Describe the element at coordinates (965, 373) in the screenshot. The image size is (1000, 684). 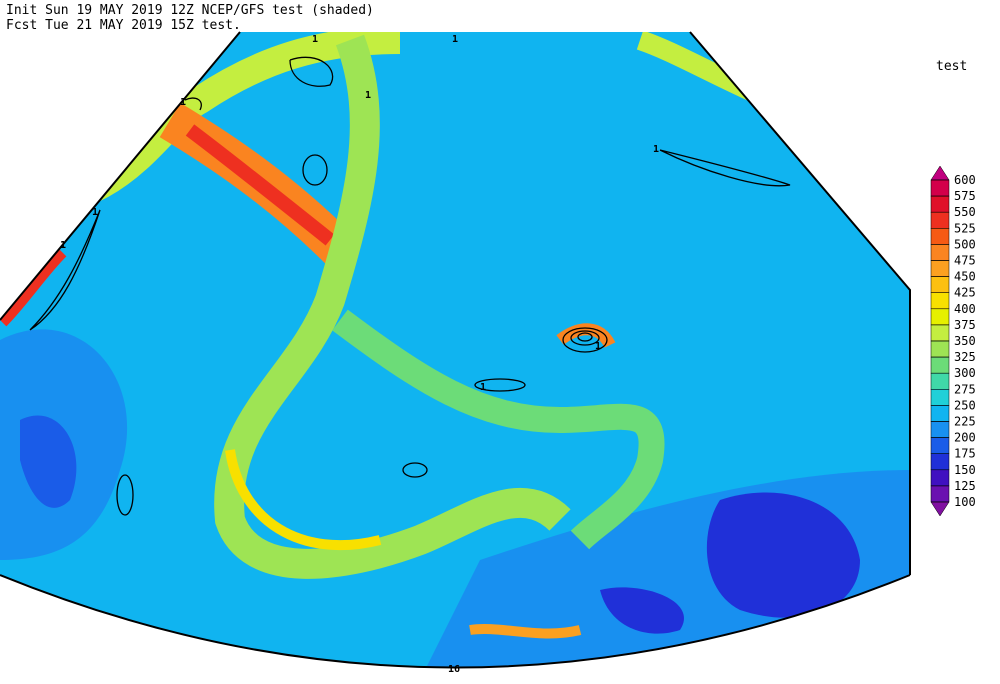
I see `colorbar-label: 300` at that location.